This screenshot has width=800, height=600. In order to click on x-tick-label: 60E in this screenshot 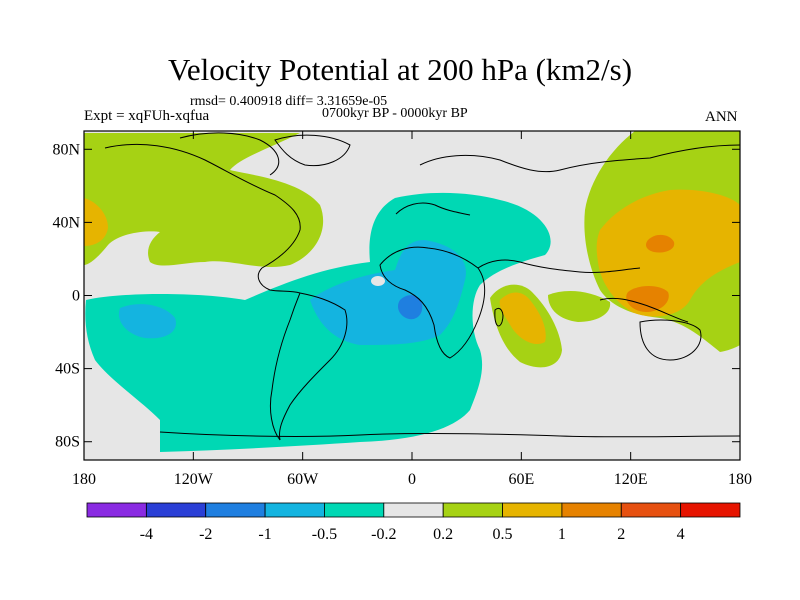, I will do `click(521, 479)`.